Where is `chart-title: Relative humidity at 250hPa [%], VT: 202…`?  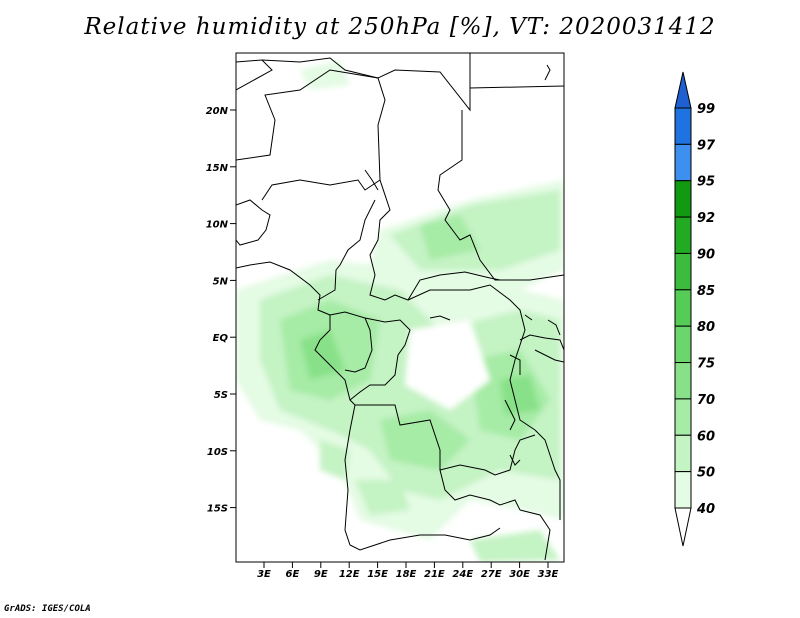
chart-title: Relative humidity at 250hPa [%], VT: 202… is located at coordinates (400, 27).